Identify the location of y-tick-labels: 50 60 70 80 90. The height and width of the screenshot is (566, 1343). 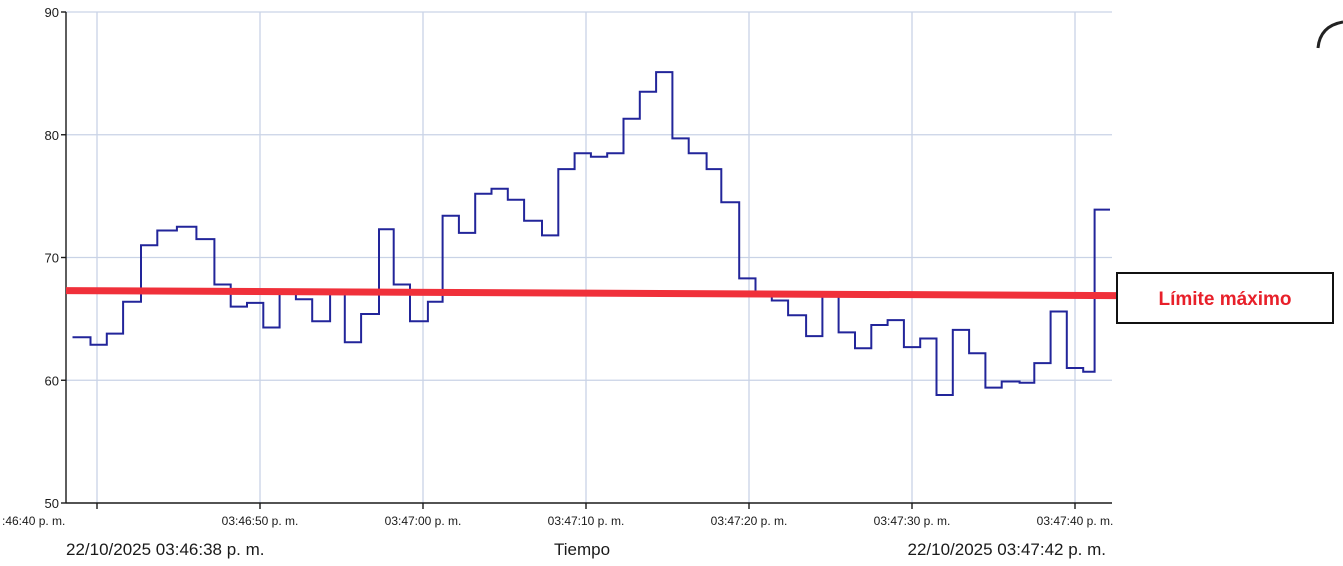
(52, 258).